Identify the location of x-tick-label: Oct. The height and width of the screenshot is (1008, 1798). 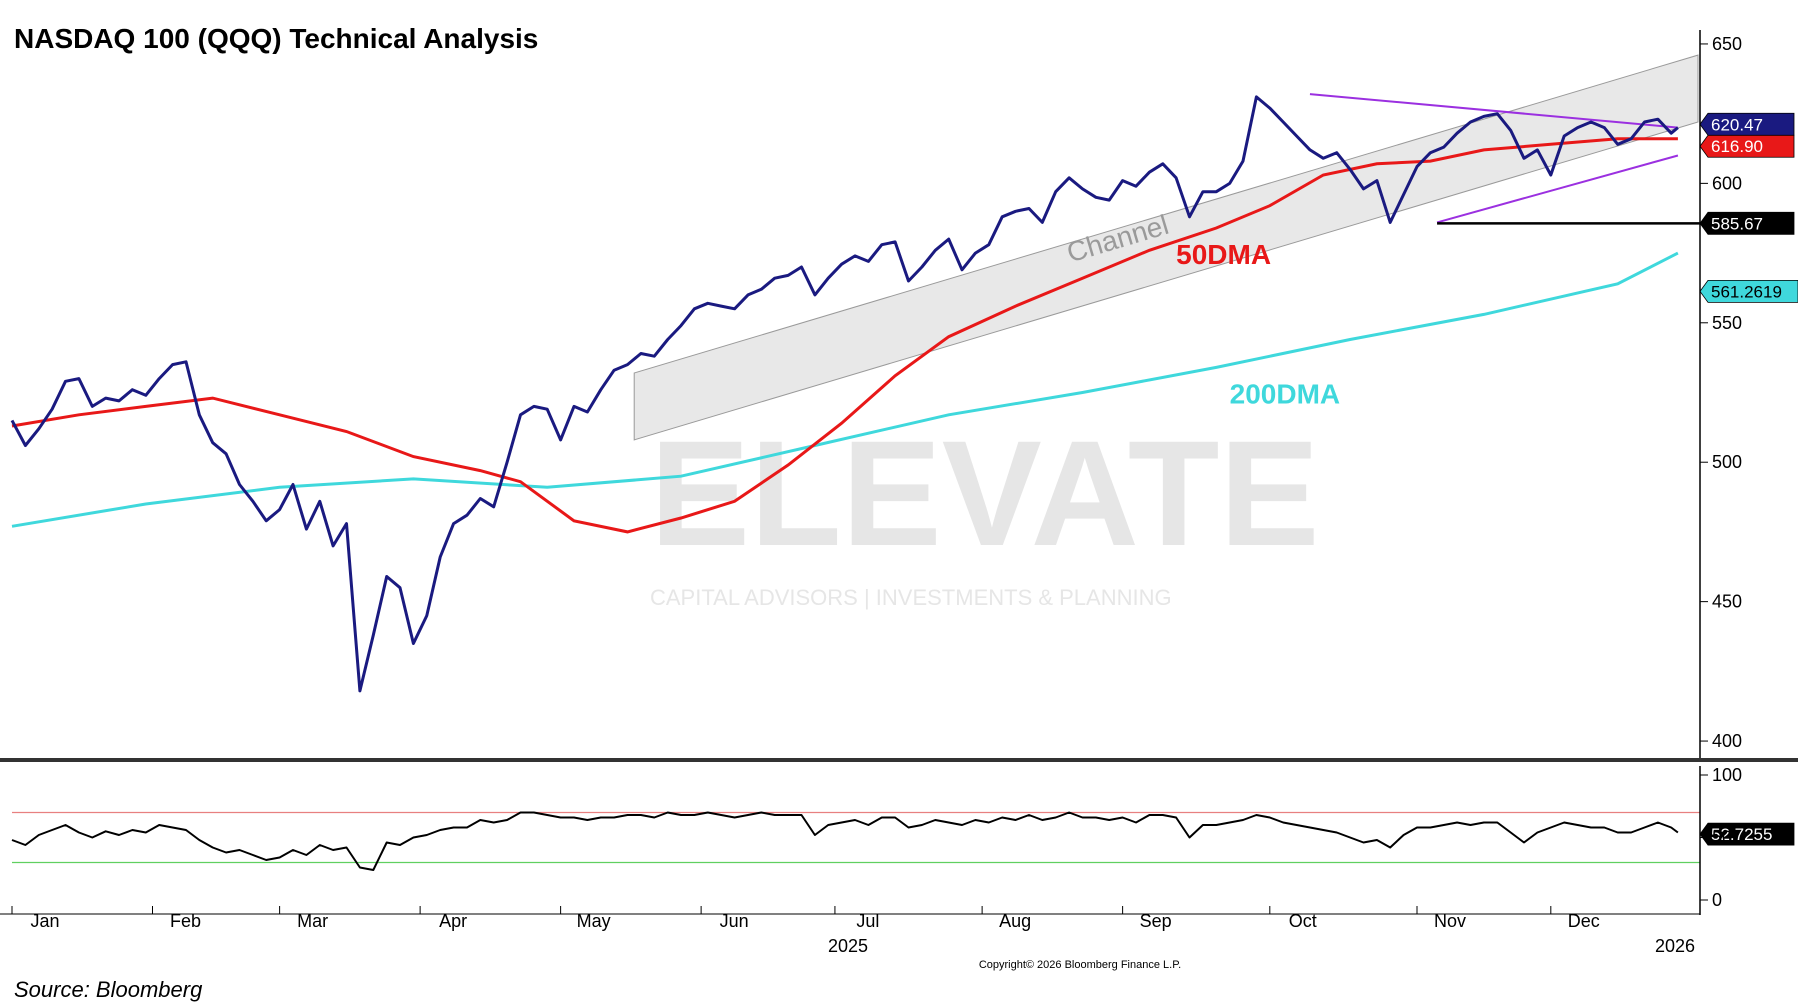
(1303, 921).